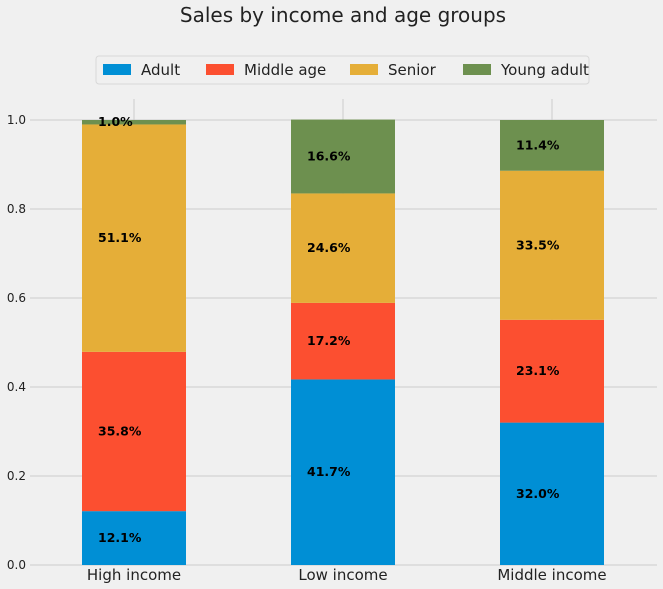 The image size is (663, 589). Describe the element at coordinates (16, 342) in the screenshot. I see `y-axis-ticks: 0.0 0.2 0.4 0.6 0.8 1.0` at that location.